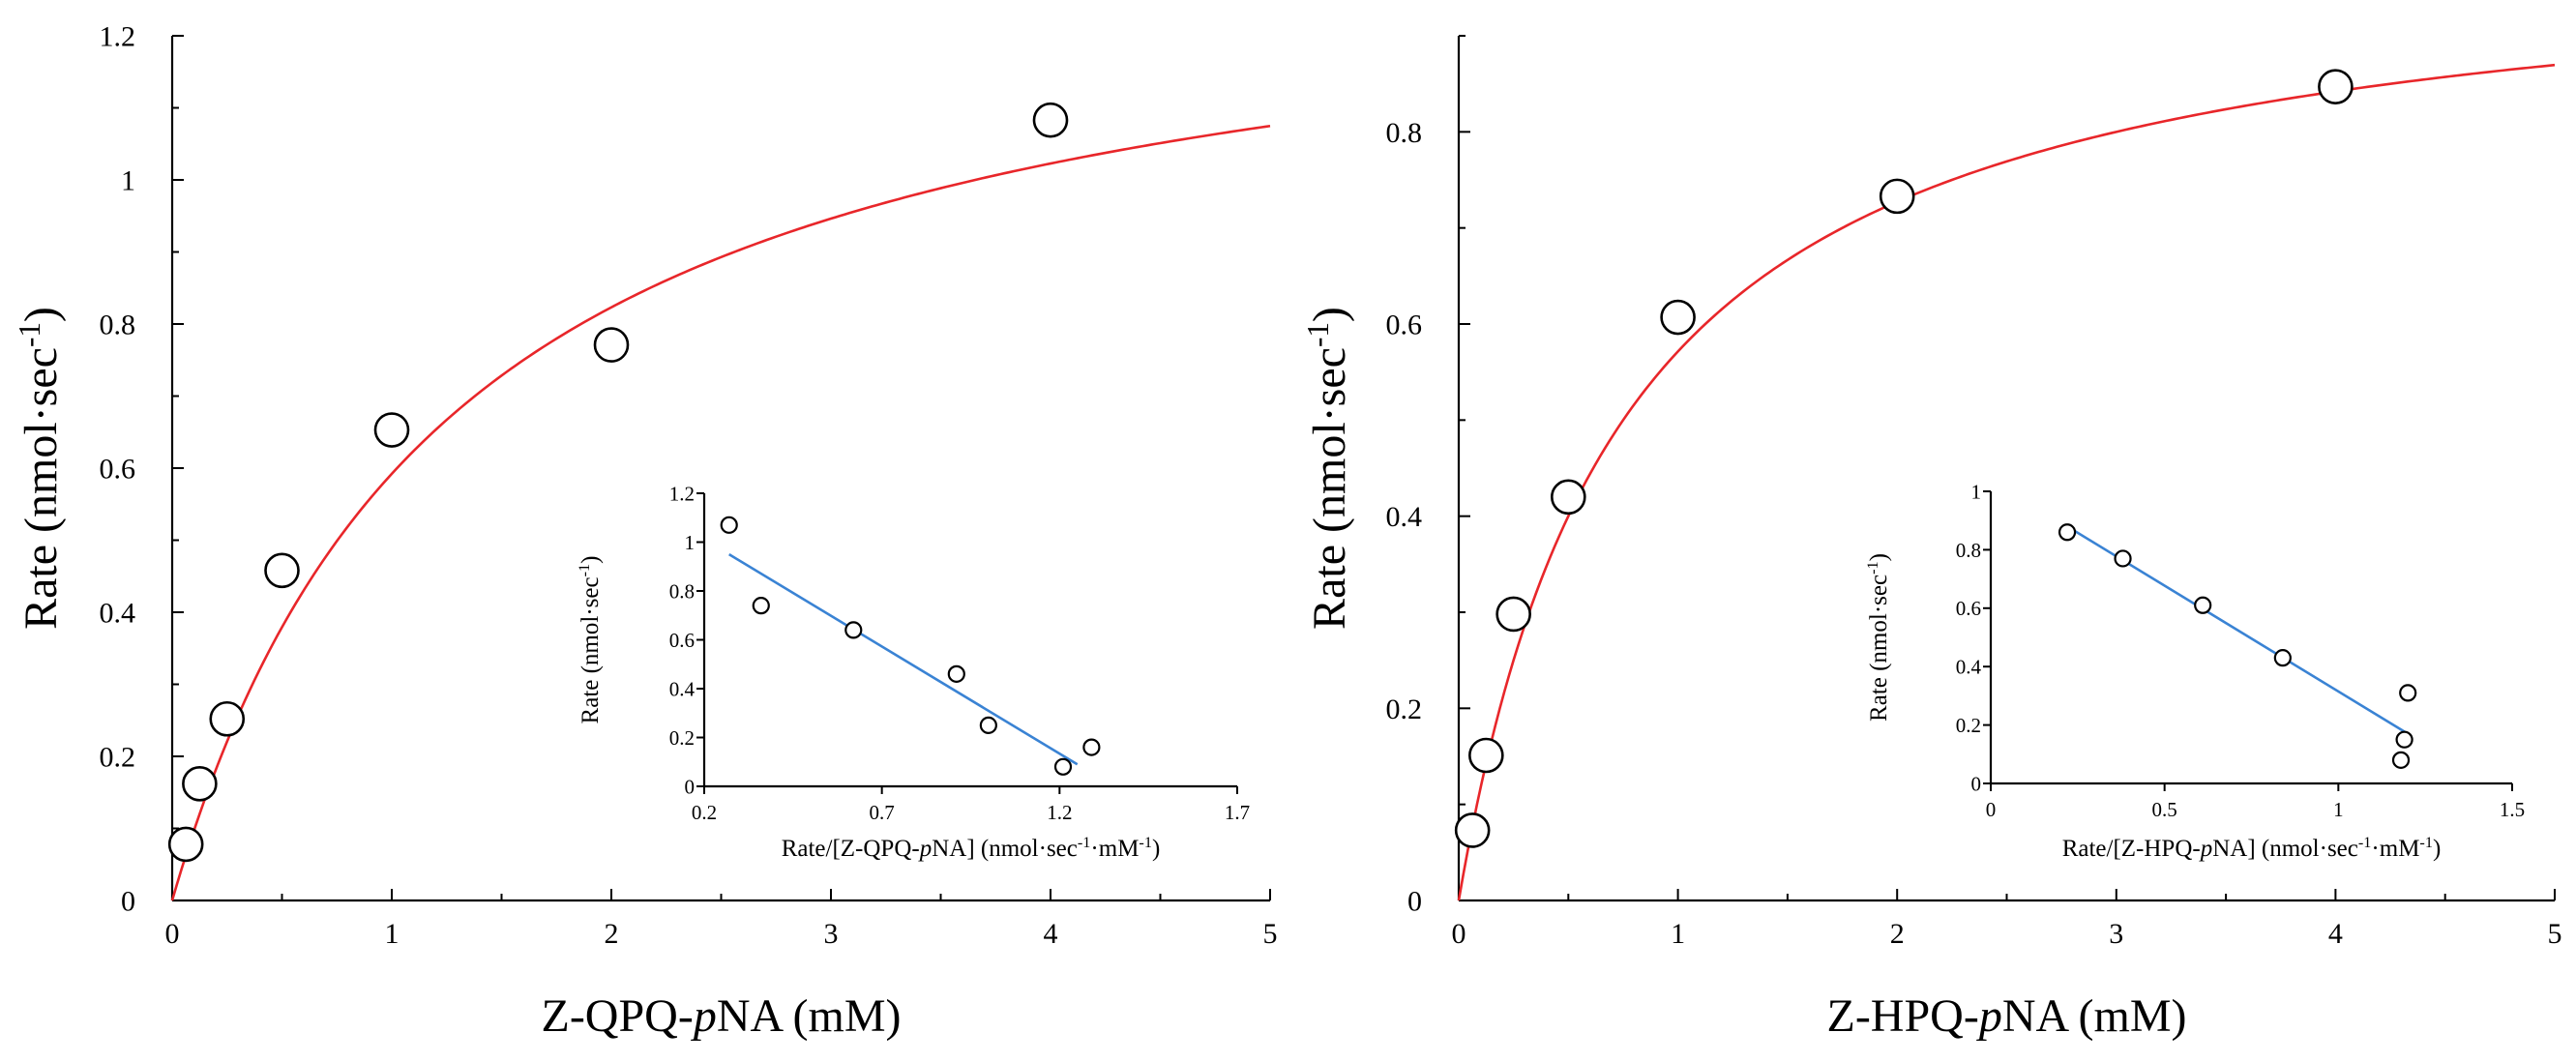 The image size is (2576, 1062). I want to click on x-tick-label: 1.2, so click(1059, 812).